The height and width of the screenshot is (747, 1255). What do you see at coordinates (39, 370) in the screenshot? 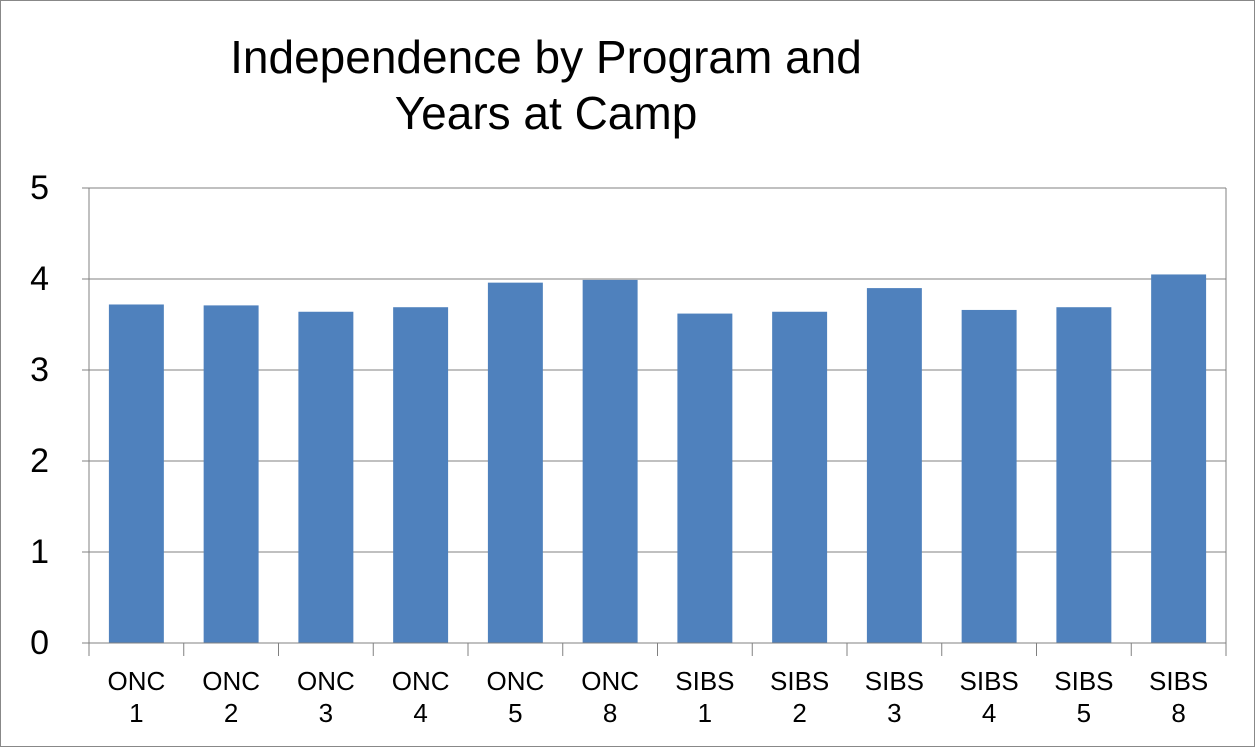
I see `y-tick-label: 3` at bounding box center [39, 370].